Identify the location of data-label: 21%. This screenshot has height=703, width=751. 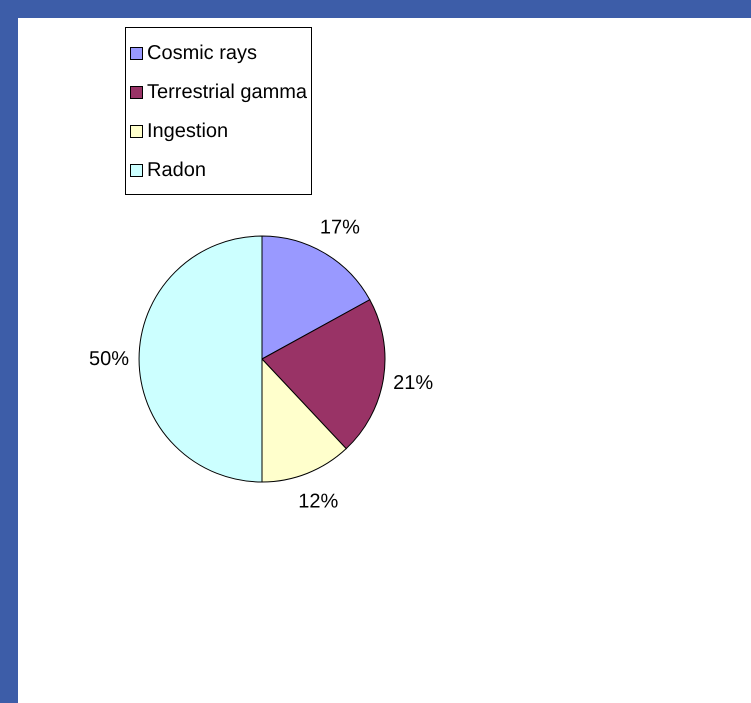
(413, 383).